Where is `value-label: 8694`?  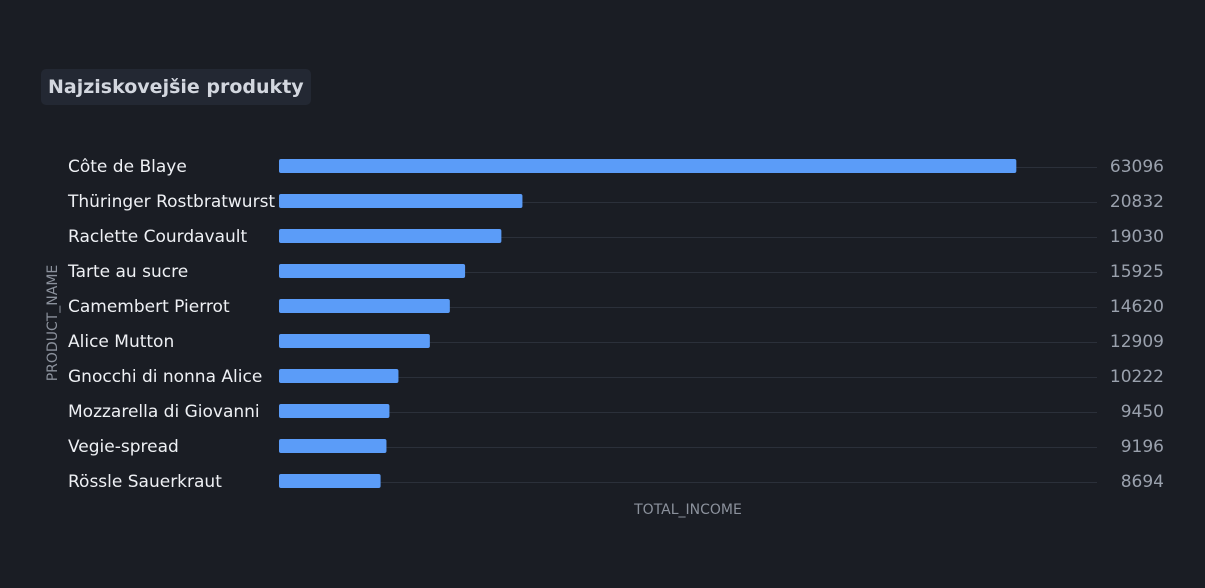
value-label: 8694 is located at coordinates (1142, 482).